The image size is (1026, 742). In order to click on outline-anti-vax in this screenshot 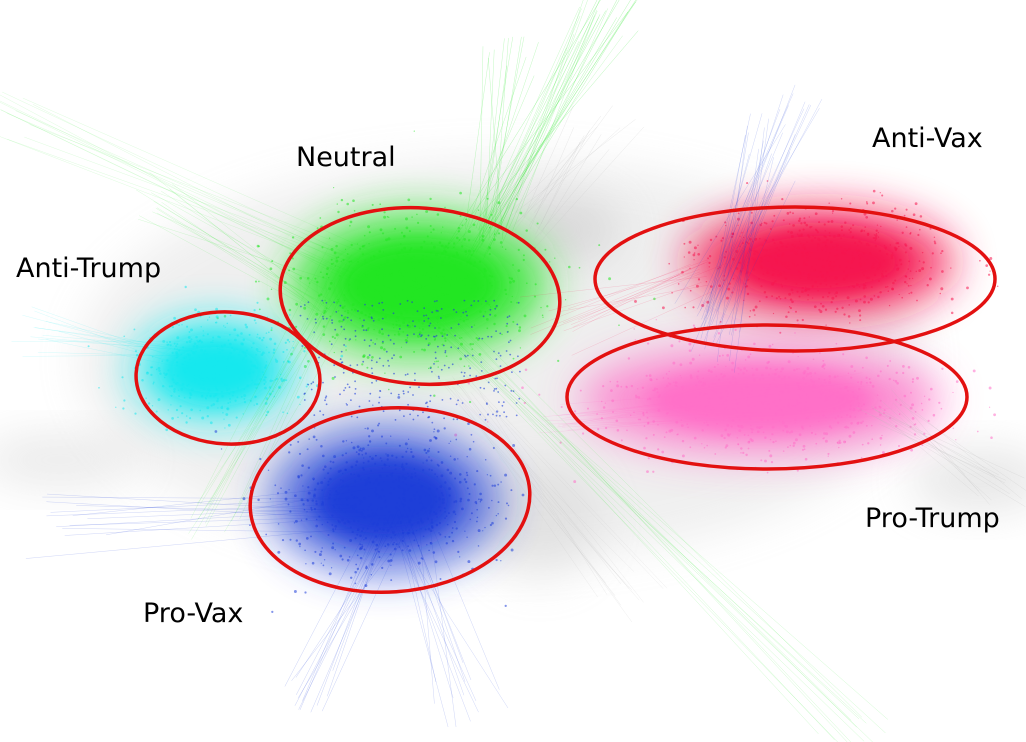, I will do `click(795, 279)`.